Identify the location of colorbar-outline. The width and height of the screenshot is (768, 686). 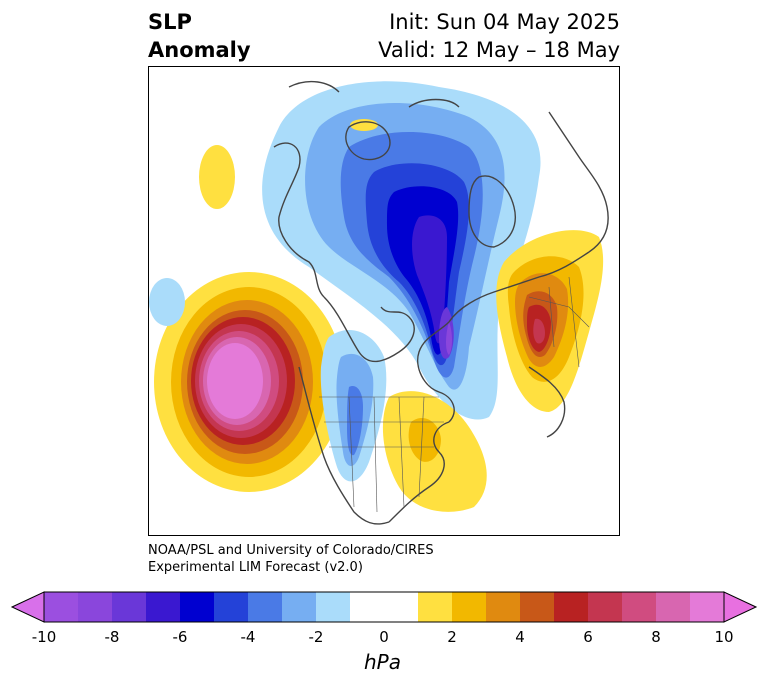
(384, 607).